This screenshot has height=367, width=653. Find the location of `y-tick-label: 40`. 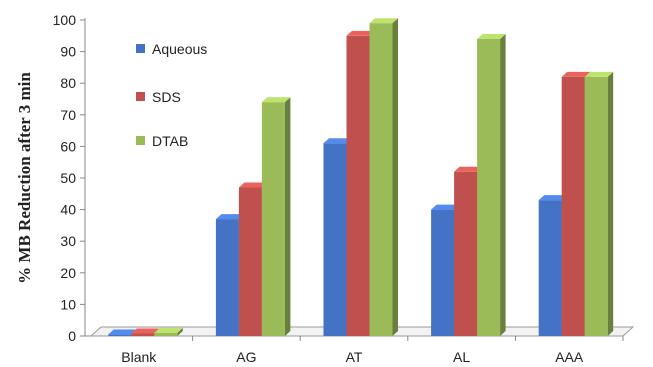

y-tick-label: 40 is located at coordinates (68, 210).